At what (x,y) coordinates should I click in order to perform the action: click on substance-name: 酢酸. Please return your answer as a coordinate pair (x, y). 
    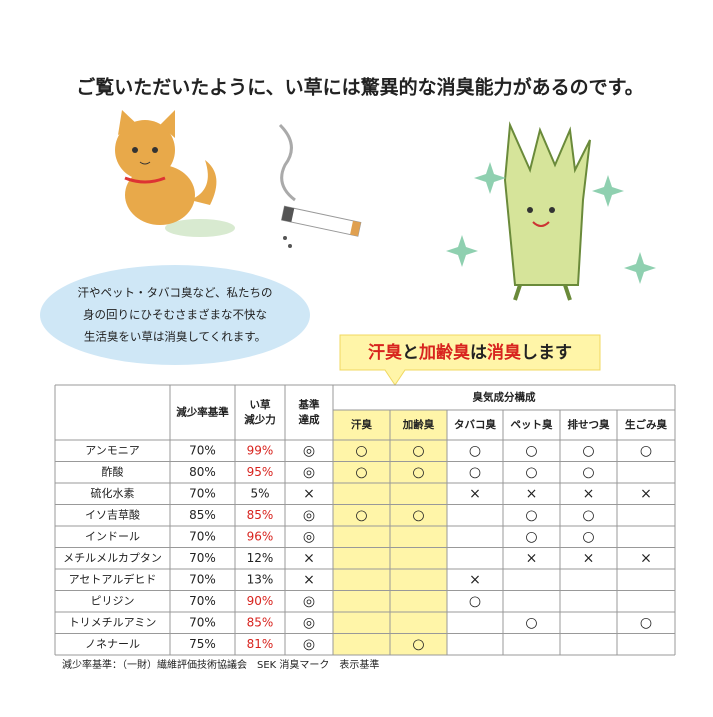
    Looking at the image, I should click on (113, 471).